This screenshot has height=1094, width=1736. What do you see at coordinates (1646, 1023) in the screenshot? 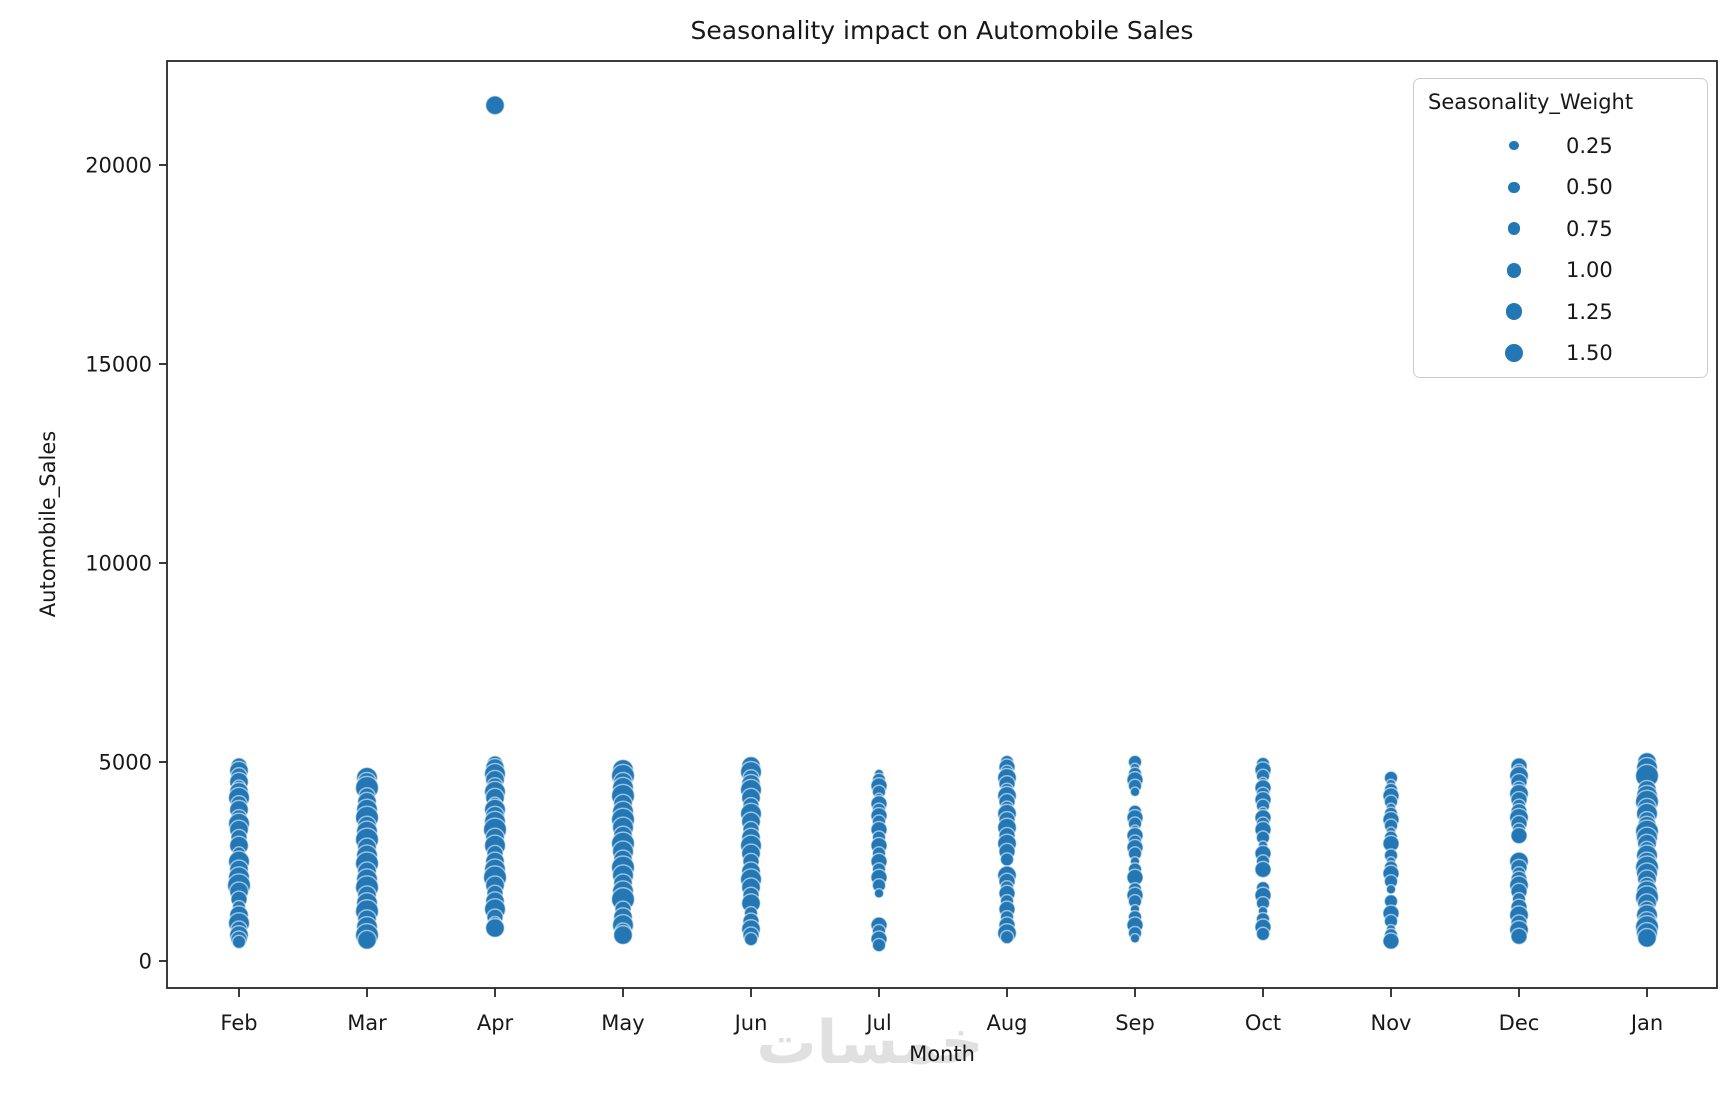
I see `x-tick-label: Jan` at bounding box center [1646, 1023].